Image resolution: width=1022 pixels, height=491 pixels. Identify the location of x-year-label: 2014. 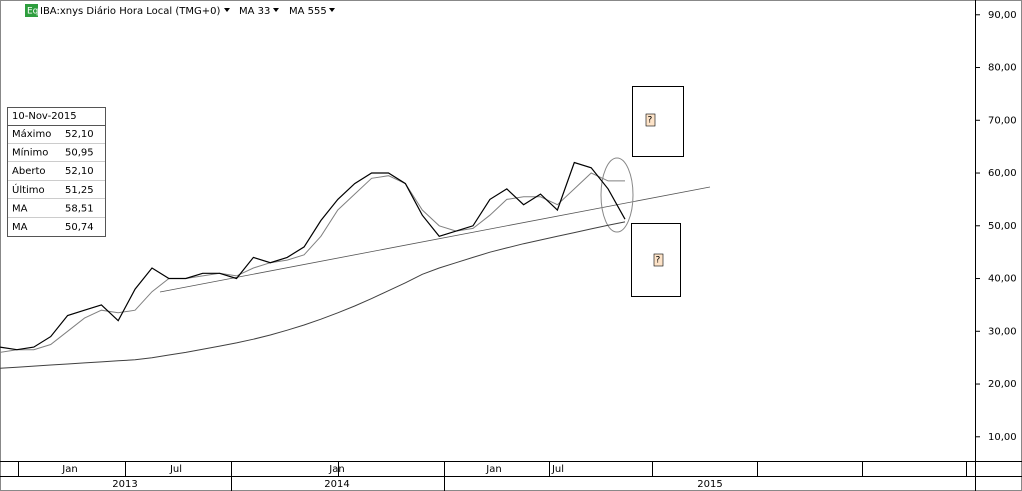
(336, 484).